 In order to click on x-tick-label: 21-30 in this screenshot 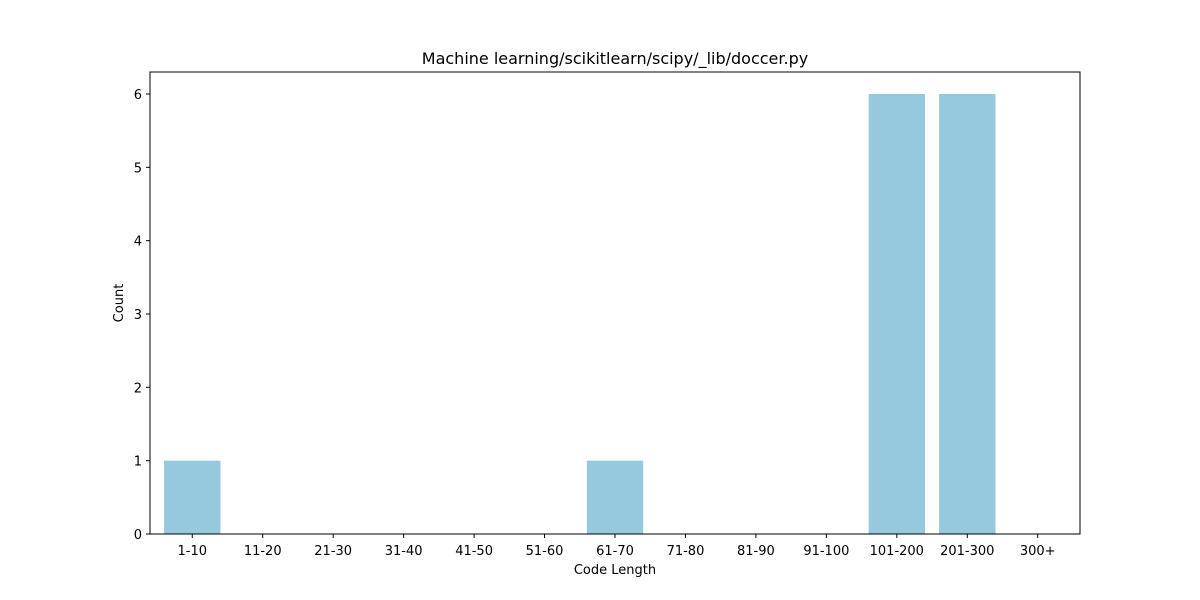, I will do `click(333, 551)`.